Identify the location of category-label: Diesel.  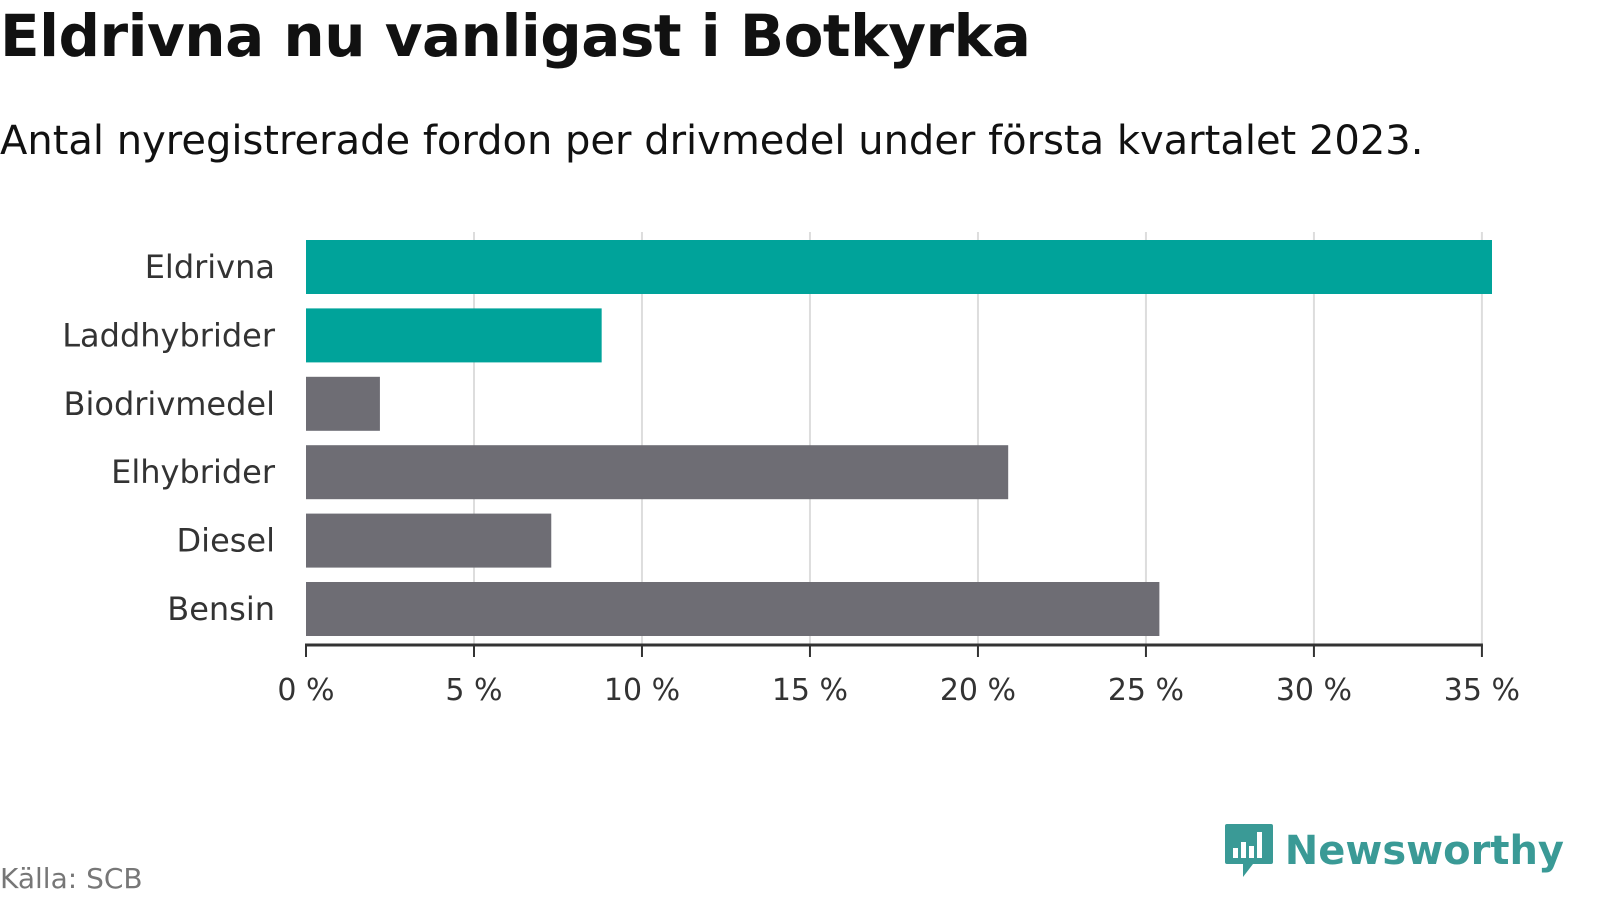
(226, 541).